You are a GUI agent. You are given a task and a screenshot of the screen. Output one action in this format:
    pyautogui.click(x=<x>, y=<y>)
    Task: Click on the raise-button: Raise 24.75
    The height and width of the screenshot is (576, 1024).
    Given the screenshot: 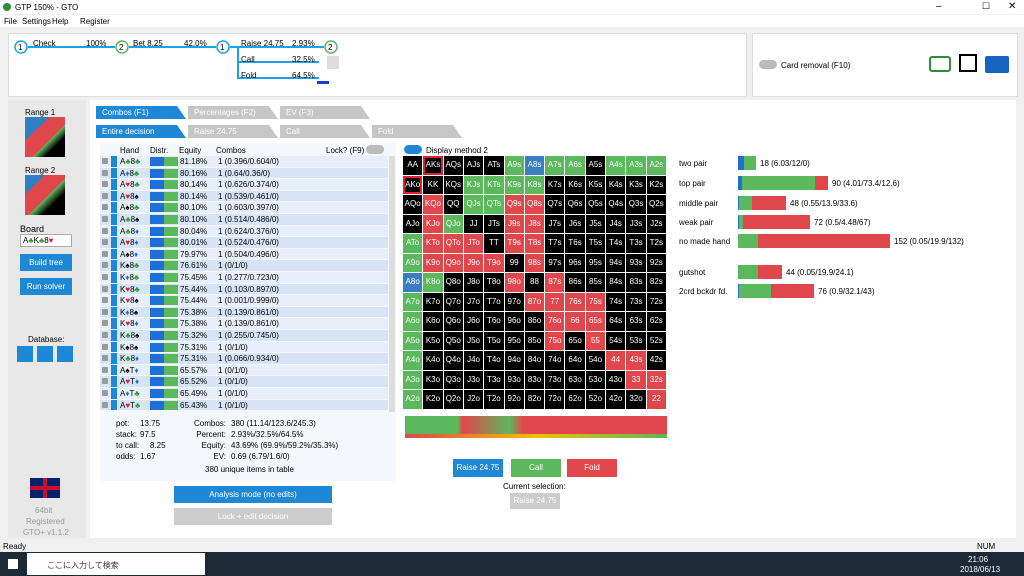 What is the action you would take?
    pyautogui.click(x=478, y=468)
    